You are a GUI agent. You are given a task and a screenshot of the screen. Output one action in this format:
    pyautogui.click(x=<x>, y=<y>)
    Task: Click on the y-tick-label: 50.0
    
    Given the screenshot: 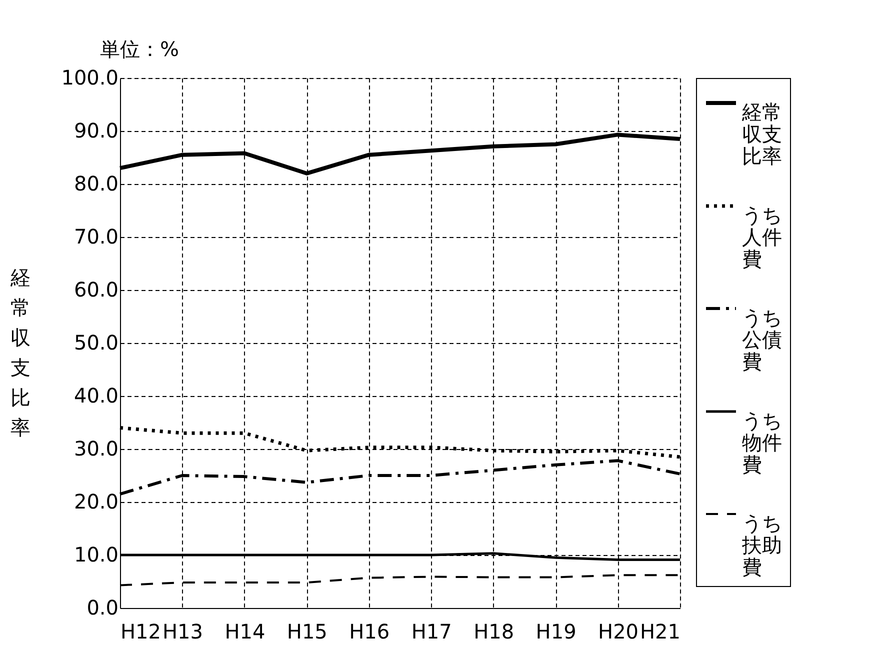 What is the action you would take?
    pyautogui.click(x=96, y=342)
    